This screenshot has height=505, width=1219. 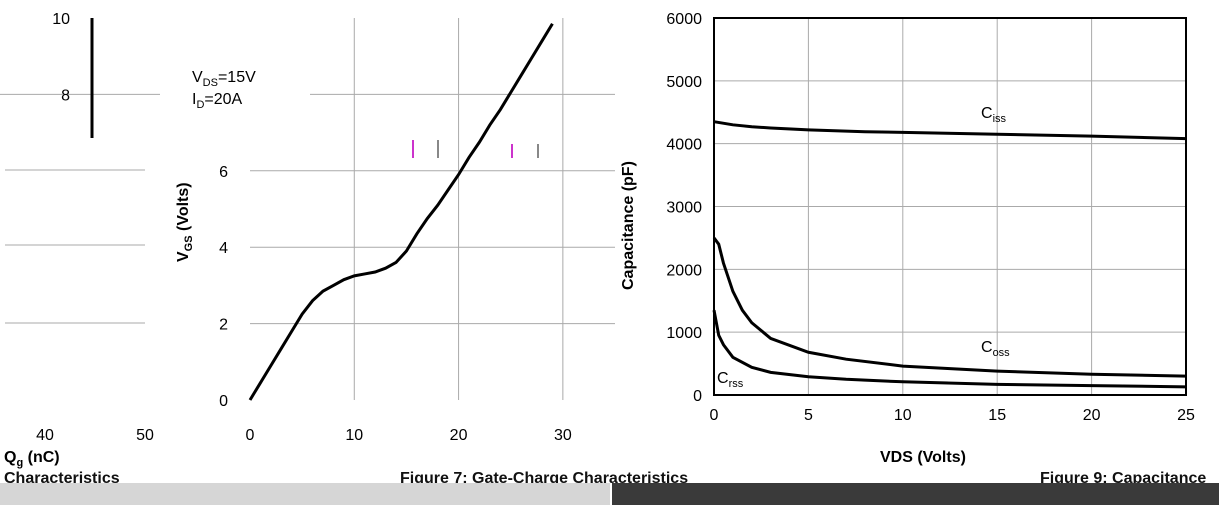 I want to click on qg-axis-label: Qg (nC), so click(x=32, y=459).